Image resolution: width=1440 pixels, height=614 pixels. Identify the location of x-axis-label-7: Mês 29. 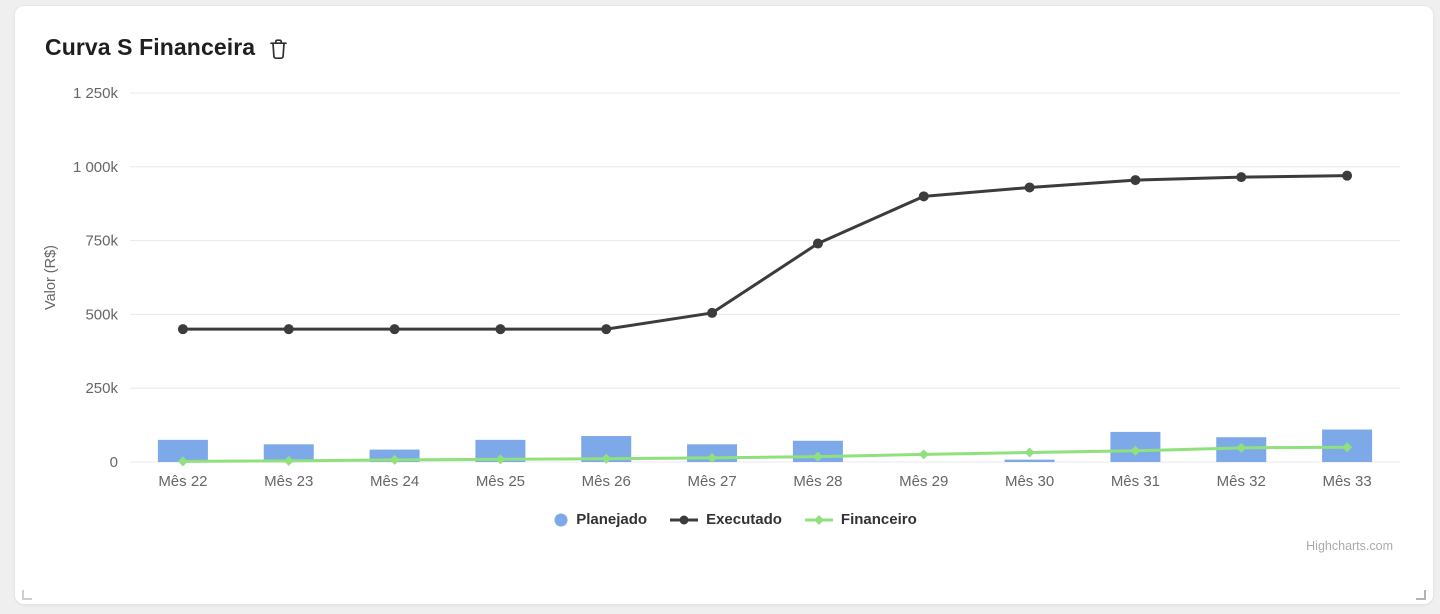
(923, 481).